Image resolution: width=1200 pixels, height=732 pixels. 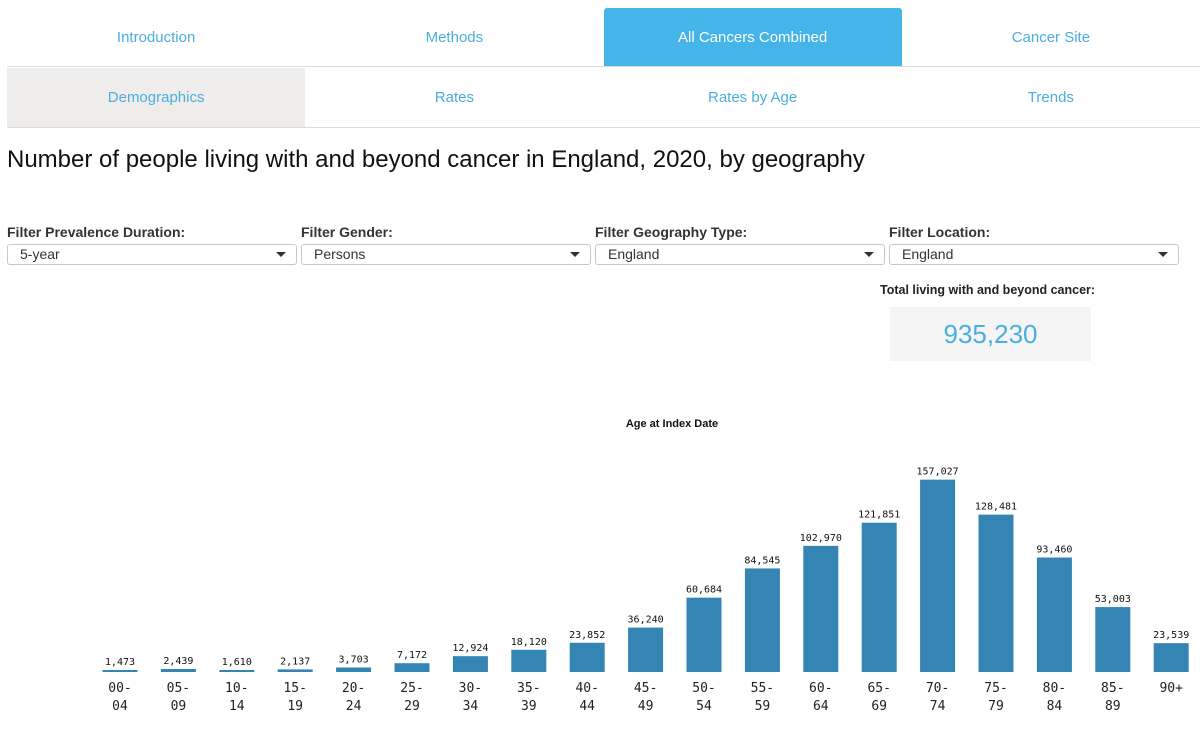 I want to click on data-label: 3,703, so click(x=354, y=659).